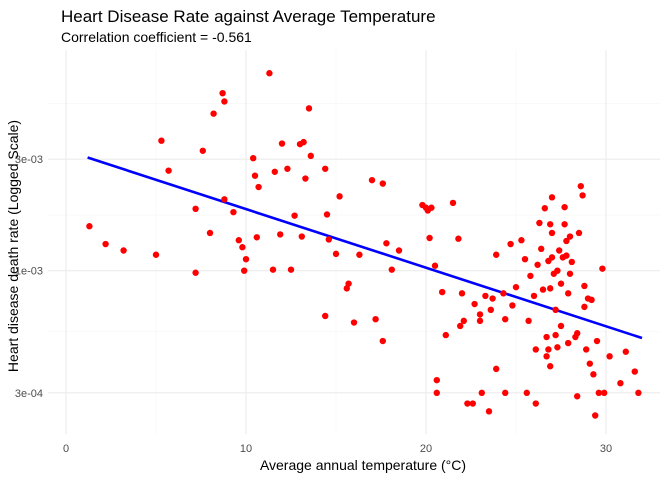 Image resolution: width=672 pixels, height=480 pixels. I want to click on x-tick-label-0: 0, so click(66, 449).